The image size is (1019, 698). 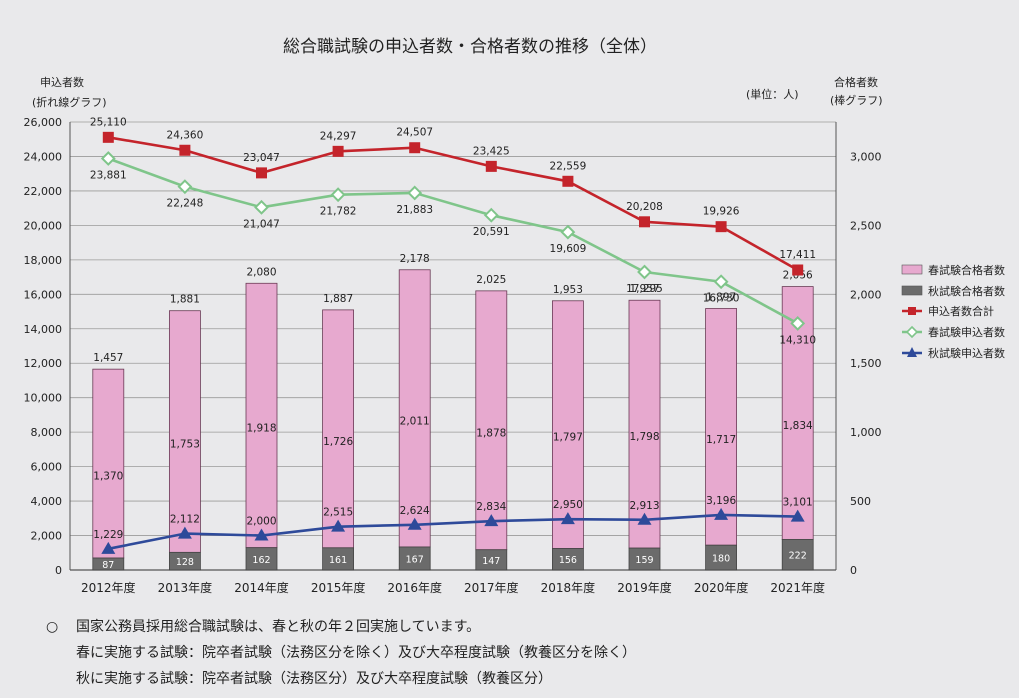 What do you see at coordinates (108, 477) in the screenshot?
I see `bar-spring-label: 1,370` at bounding box center [108, 477].